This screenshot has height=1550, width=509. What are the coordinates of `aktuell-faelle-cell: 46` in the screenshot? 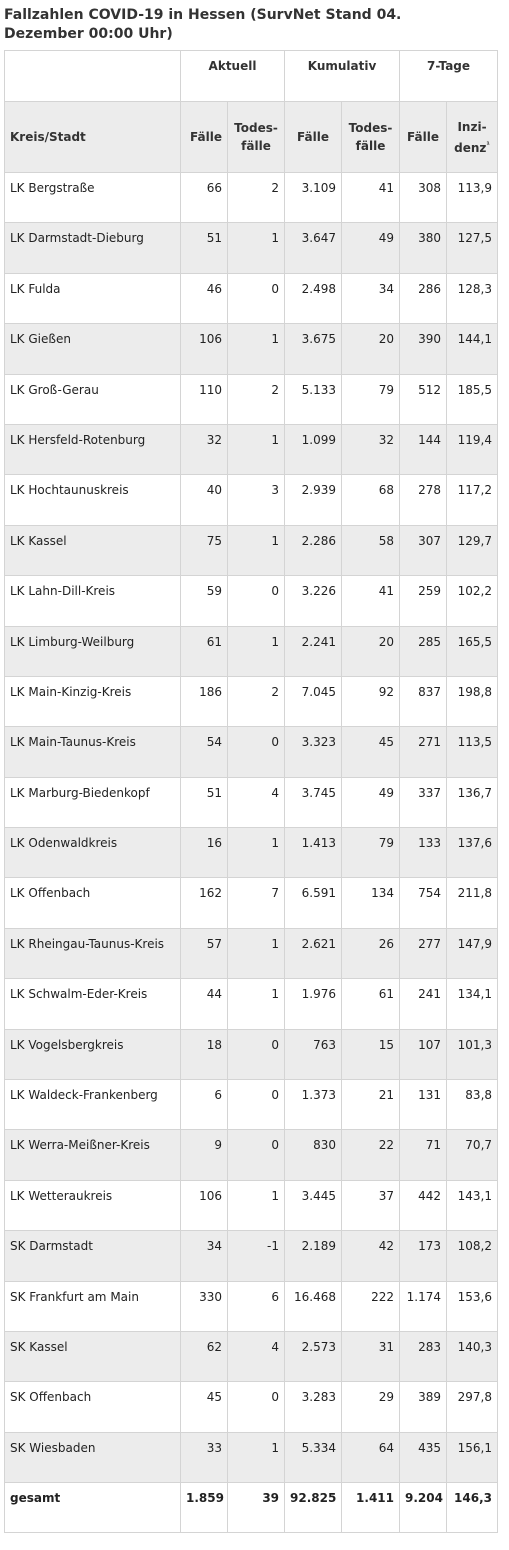 It's located at (204, 298).